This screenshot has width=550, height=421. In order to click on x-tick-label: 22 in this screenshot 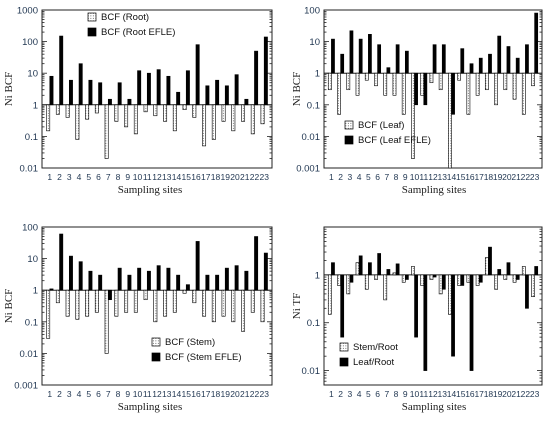, I will do `click(255, 177)`.